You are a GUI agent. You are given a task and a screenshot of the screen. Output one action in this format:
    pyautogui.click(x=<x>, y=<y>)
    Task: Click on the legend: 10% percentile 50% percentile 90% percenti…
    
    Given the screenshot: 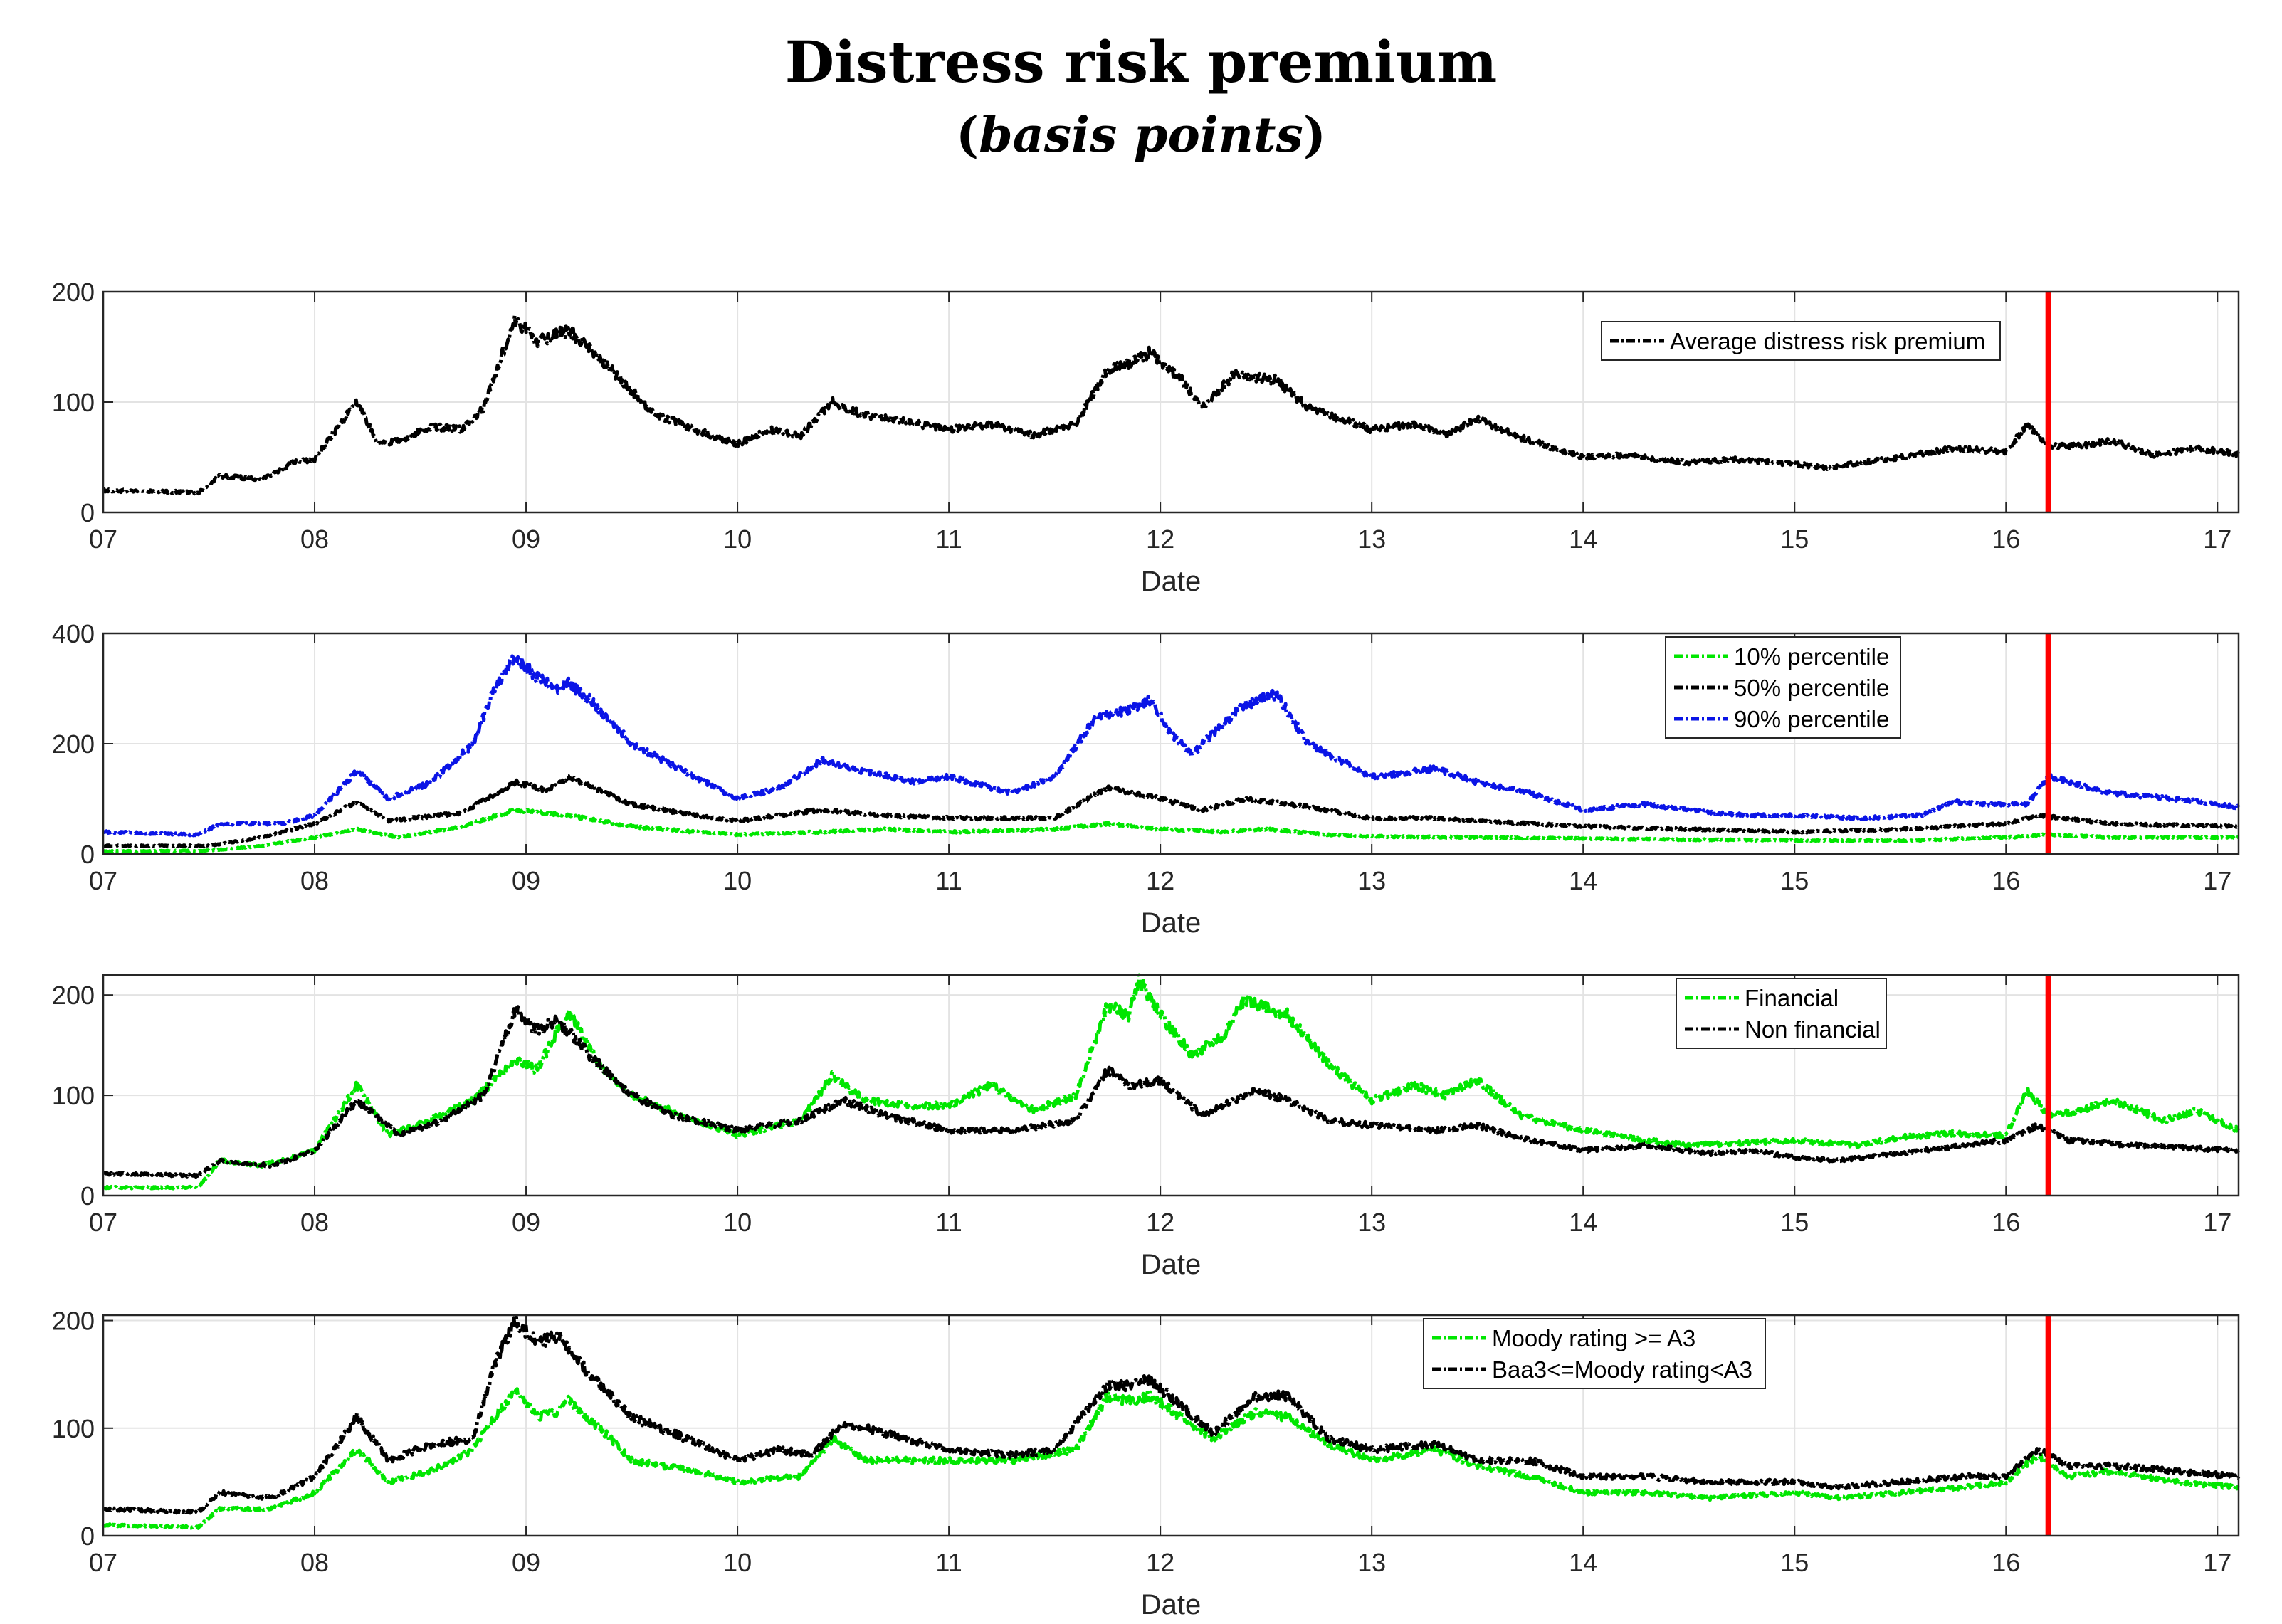 What is the action you would take?
    pyautogui.click(x=1783, y=687)
    